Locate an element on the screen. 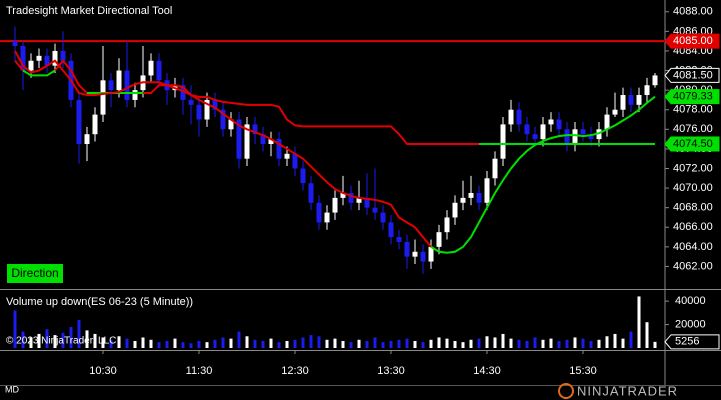 Image resolution: width=721 pixels, height=400 pixels. direction-button-label: Direction is located at coordinates (34, 273).